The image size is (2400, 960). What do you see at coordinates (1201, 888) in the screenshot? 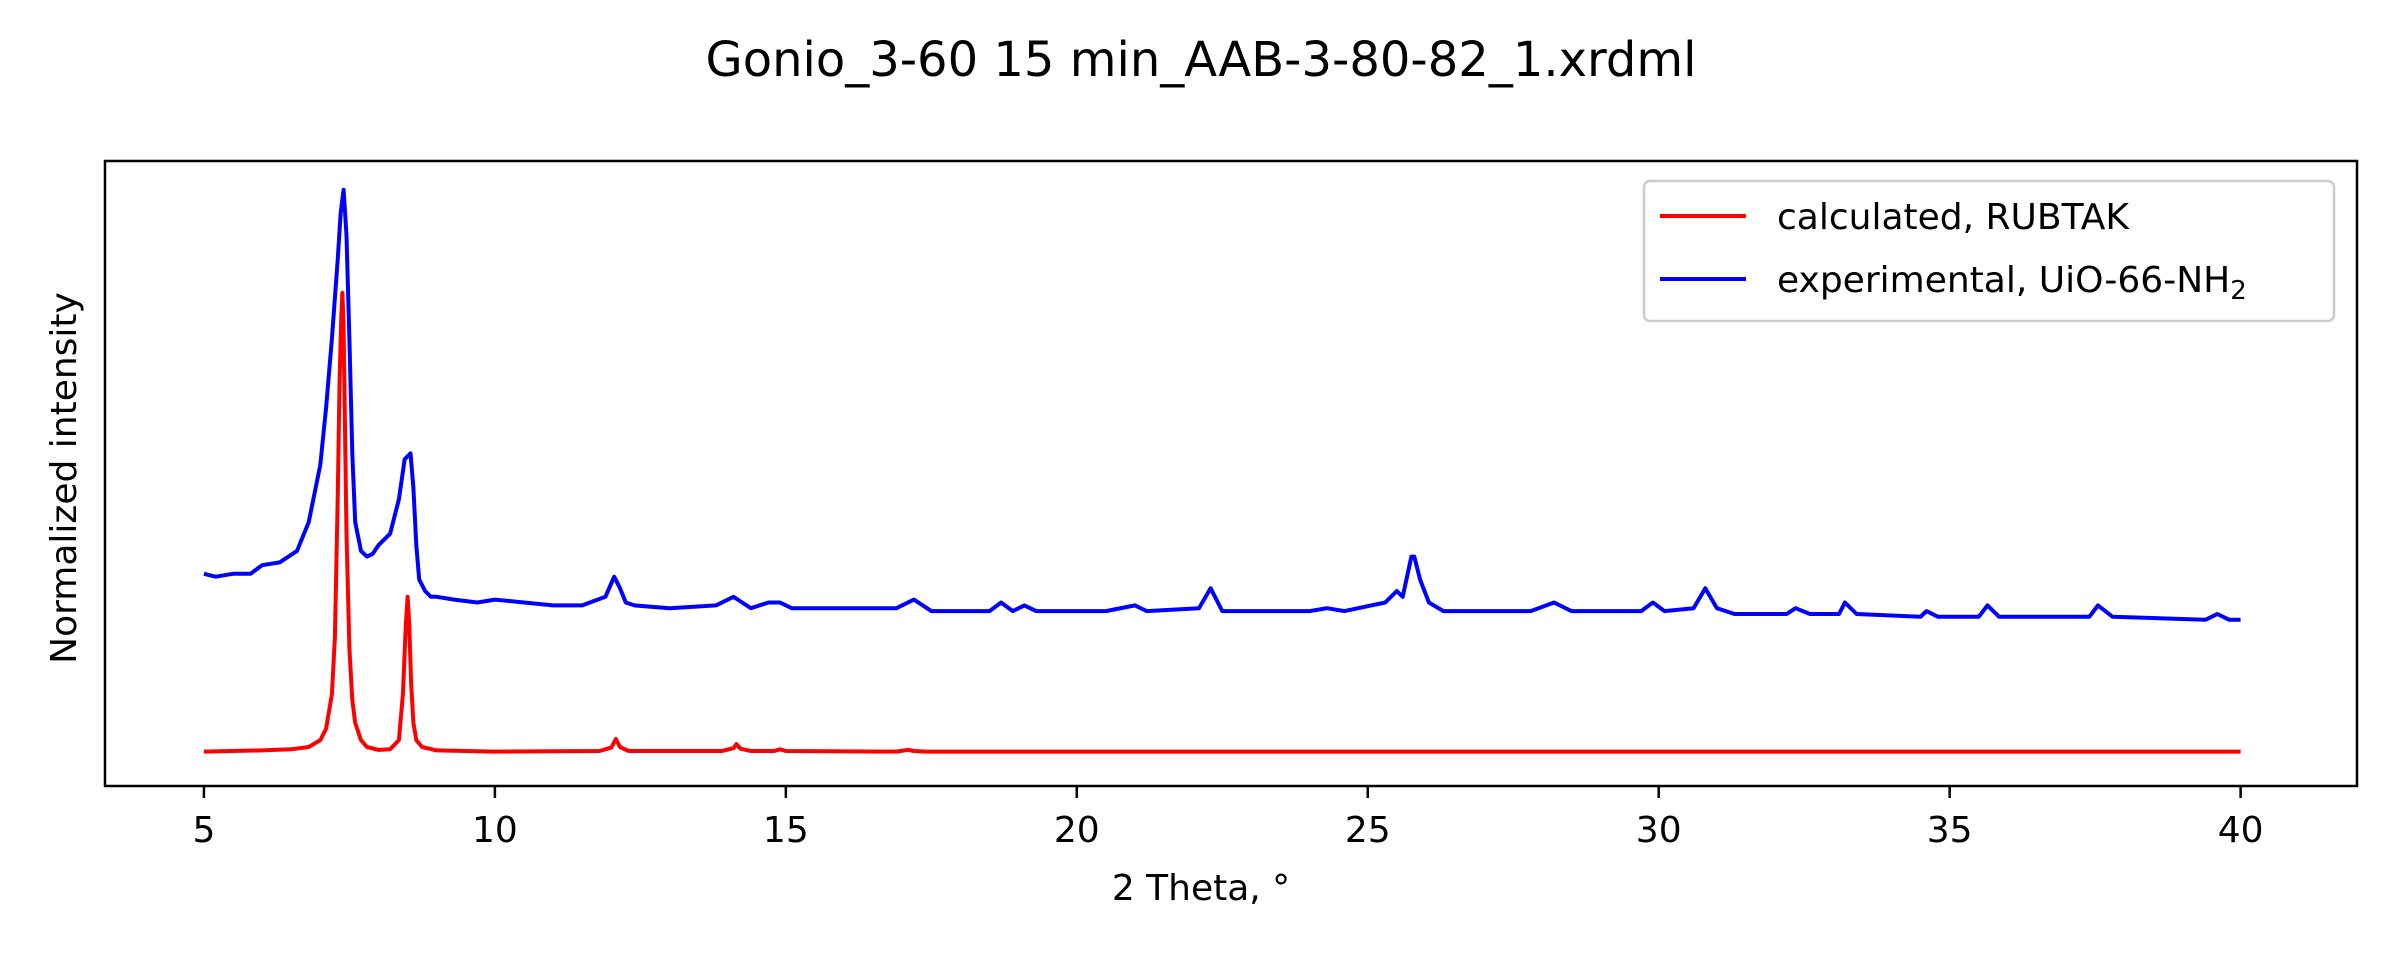
I see `x-axis-label: 2 Theta, °` at bounding box center [1201, 888].